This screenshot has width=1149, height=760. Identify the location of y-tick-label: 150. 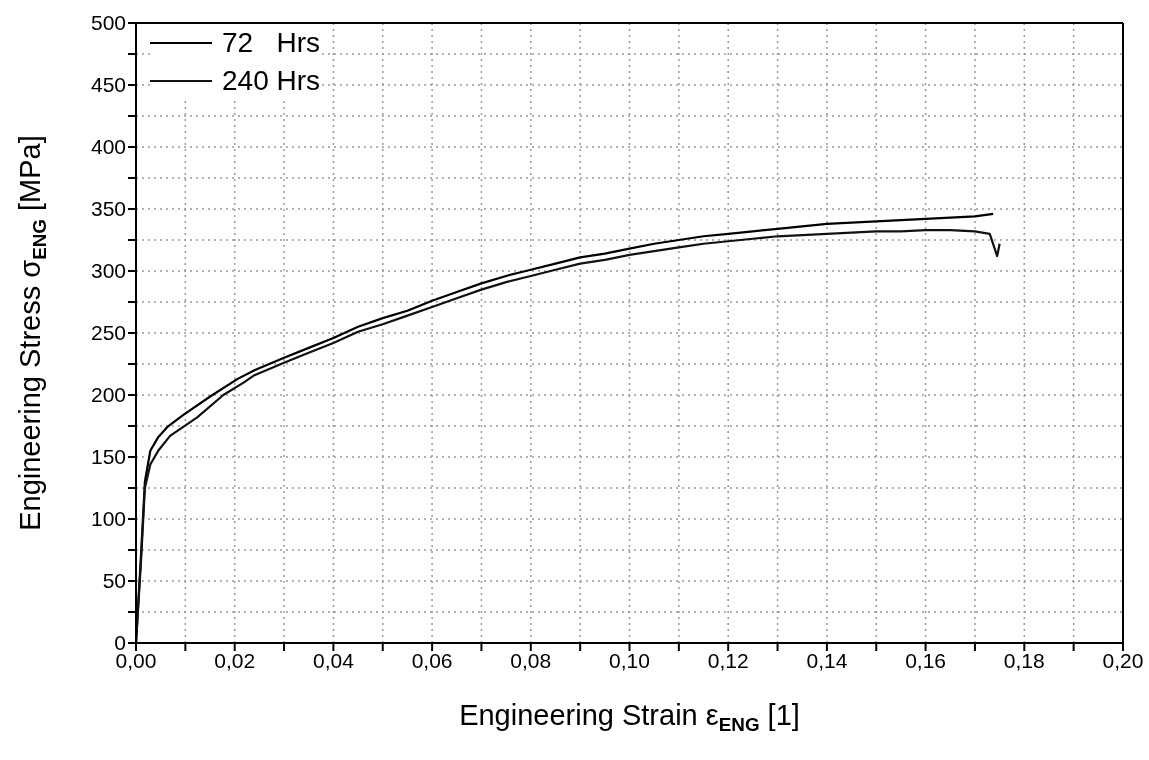
(108, 457).